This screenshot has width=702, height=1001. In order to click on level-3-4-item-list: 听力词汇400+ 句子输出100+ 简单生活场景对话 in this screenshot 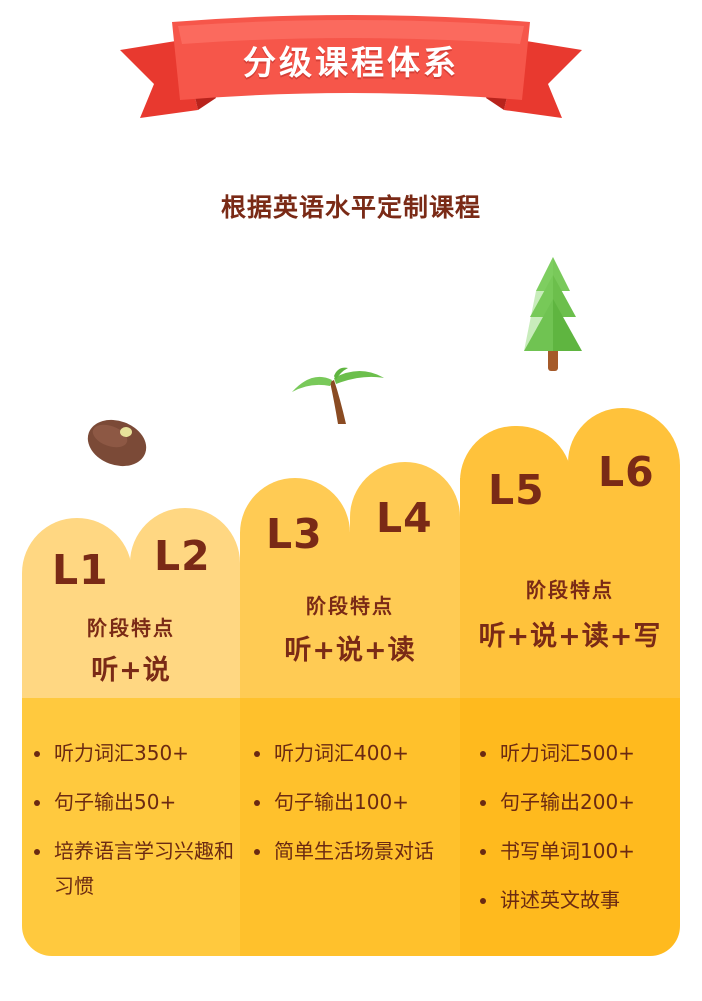, I will do `click(354, 809)`.